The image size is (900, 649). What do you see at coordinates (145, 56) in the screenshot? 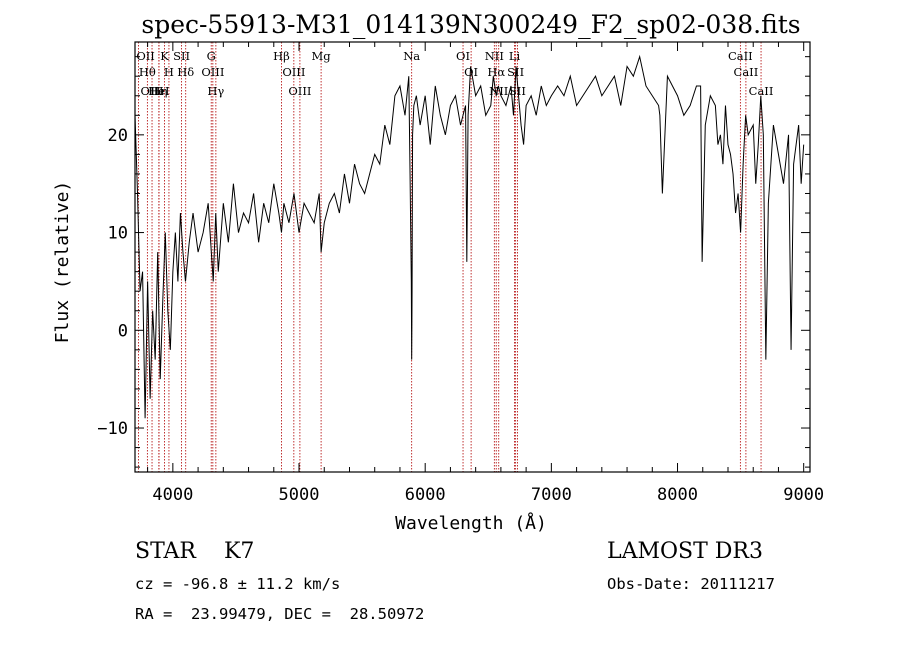
I see `line-label-0: OII` at bounding box center [145, 56].